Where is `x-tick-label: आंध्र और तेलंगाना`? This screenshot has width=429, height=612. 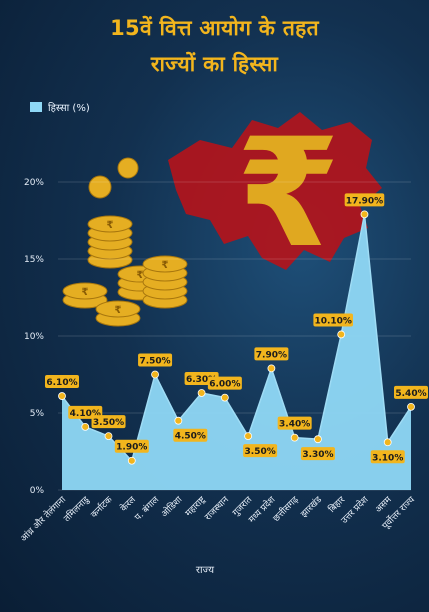 x-tick-label: आंध्र और तेलंगाना is located at coordinates (43, 518).